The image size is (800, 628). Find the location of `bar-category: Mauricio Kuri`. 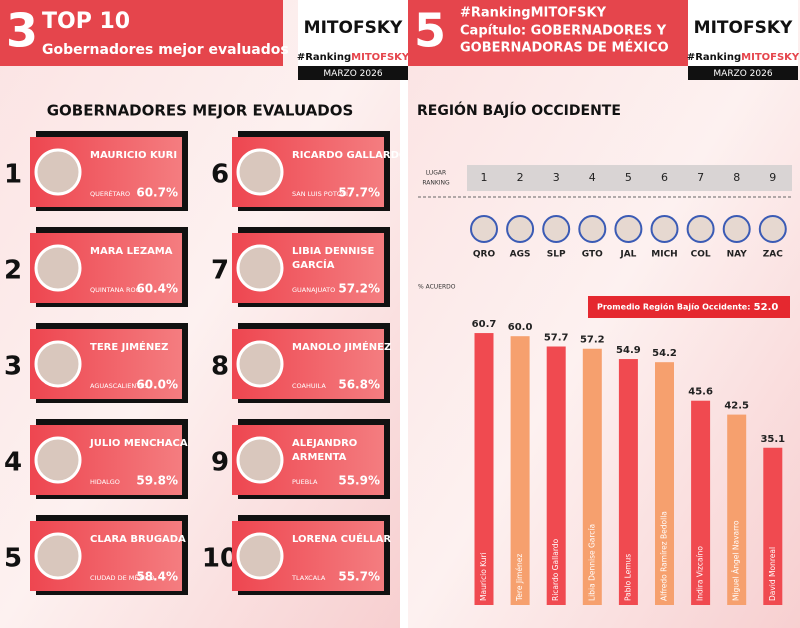

bar-category: Mauricio Kuri is located at coordinates (483, 576).